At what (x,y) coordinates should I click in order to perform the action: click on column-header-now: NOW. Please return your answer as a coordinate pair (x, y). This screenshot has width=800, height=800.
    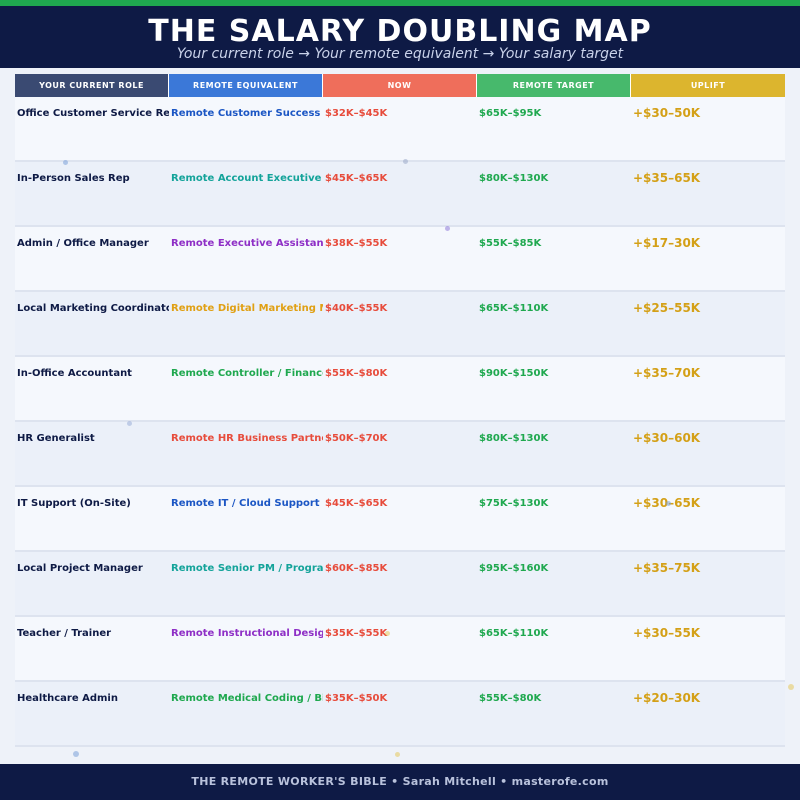
    Looking at the image, I should click on (400, 85).